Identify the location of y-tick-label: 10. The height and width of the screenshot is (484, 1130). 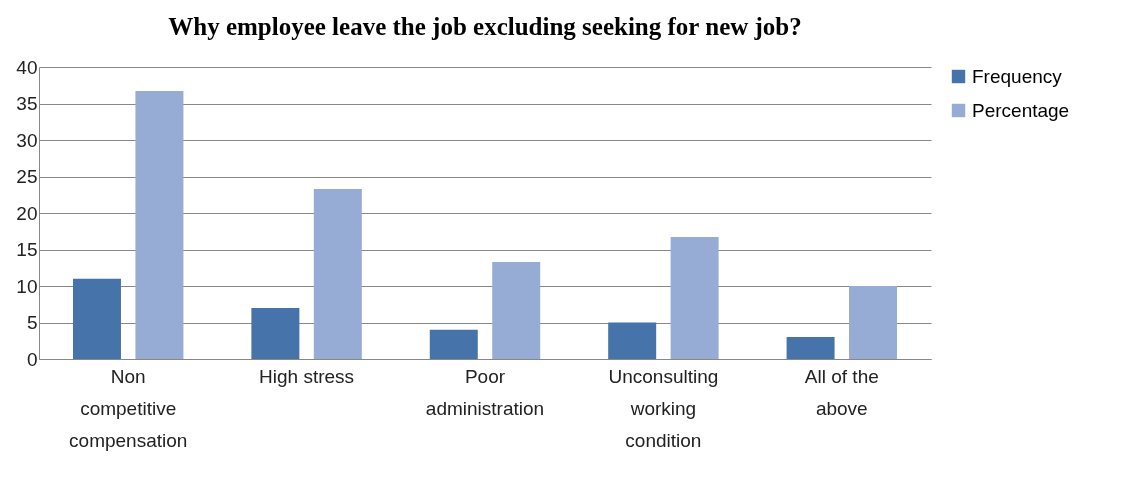
(27, 286).